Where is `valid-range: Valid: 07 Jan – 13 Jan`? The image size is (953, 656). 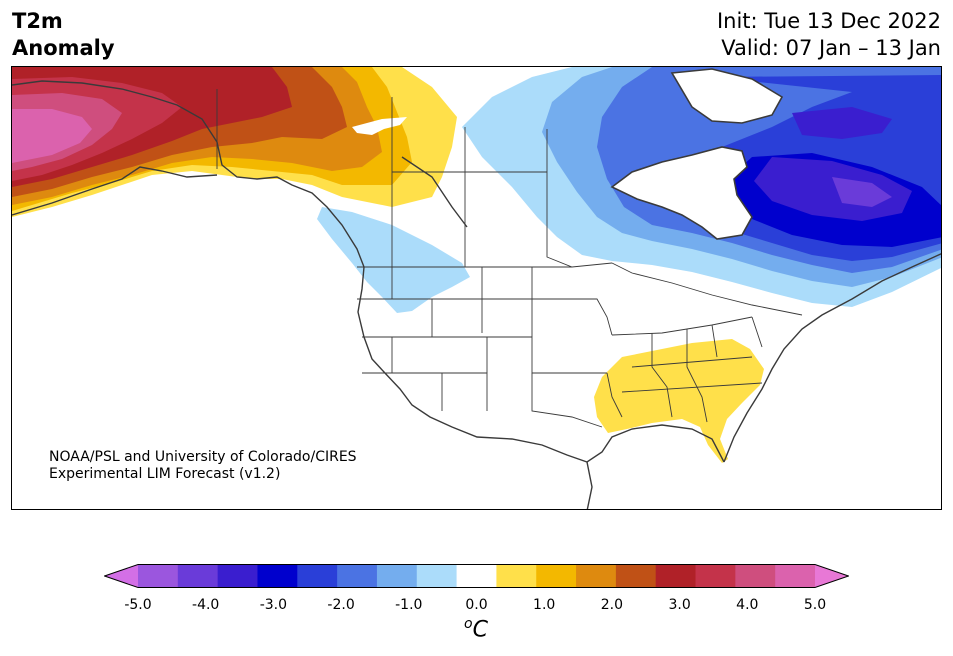
valid-range: Valid: 07 Jan – 13 Jan is located at coordinates (831, 48).